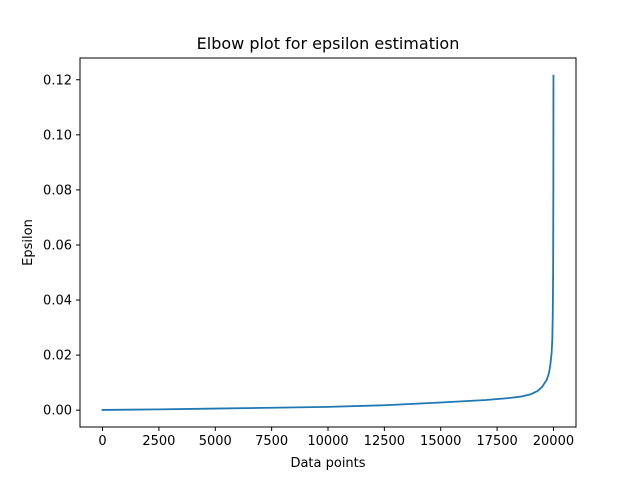  I want to click on x-axis-label: Data points, so click(327, 463).